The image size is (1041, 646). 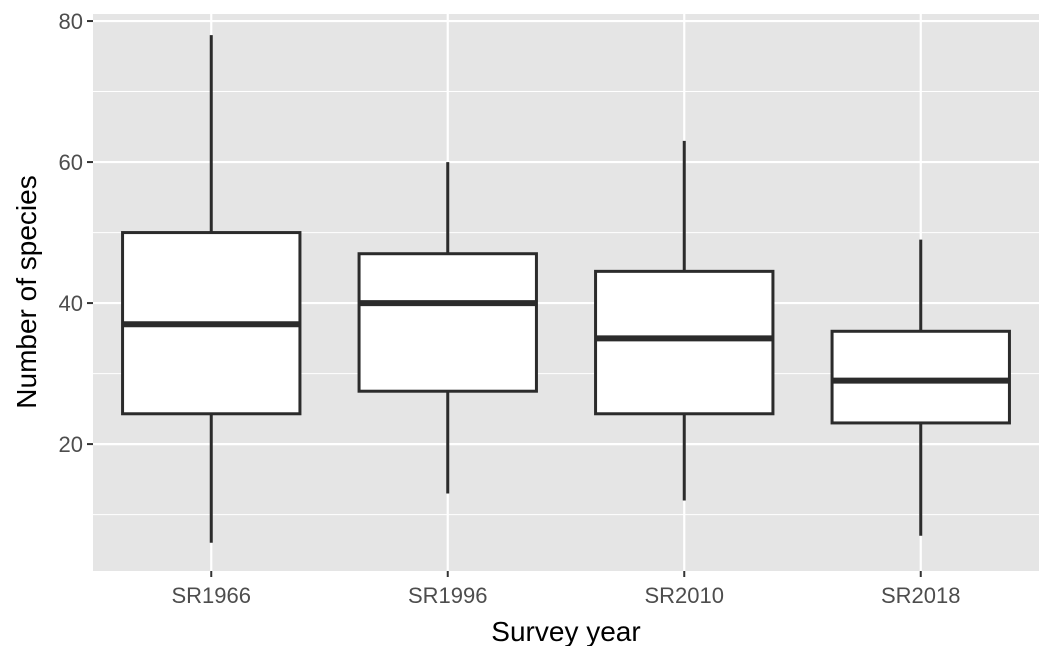 What do you see at coordinates (71, 21) in the screenshot?
I see `y-tick-label: 80` at bounding box center [71, 21].